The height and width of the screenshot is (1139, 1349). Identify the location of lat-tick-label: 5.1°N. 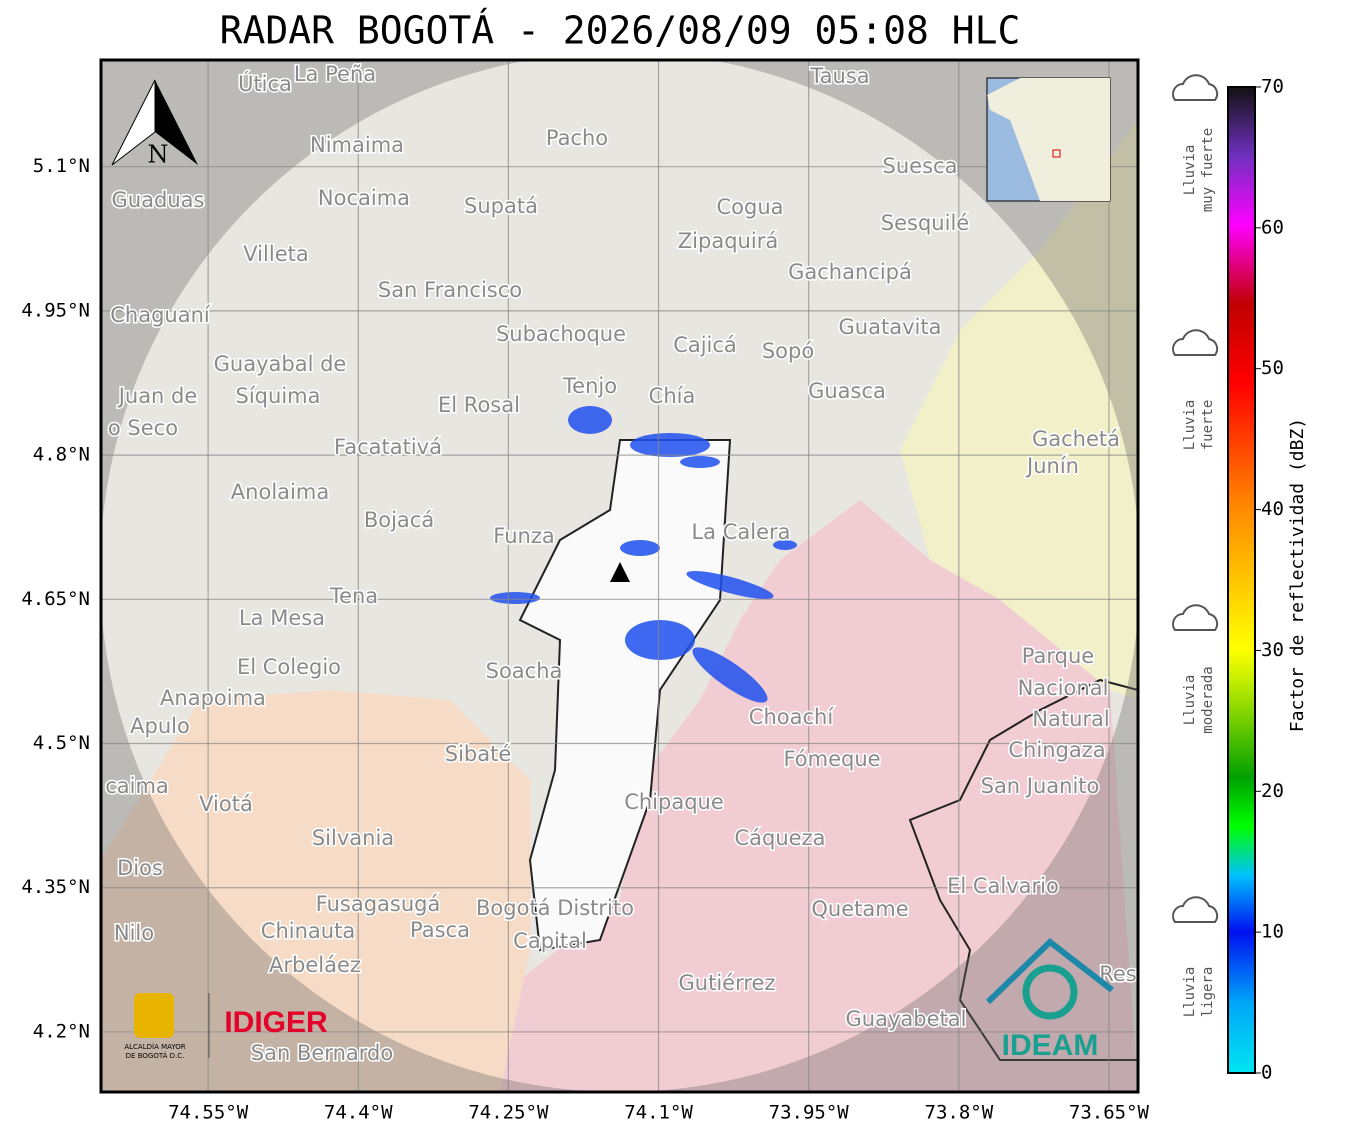
(61, 166).